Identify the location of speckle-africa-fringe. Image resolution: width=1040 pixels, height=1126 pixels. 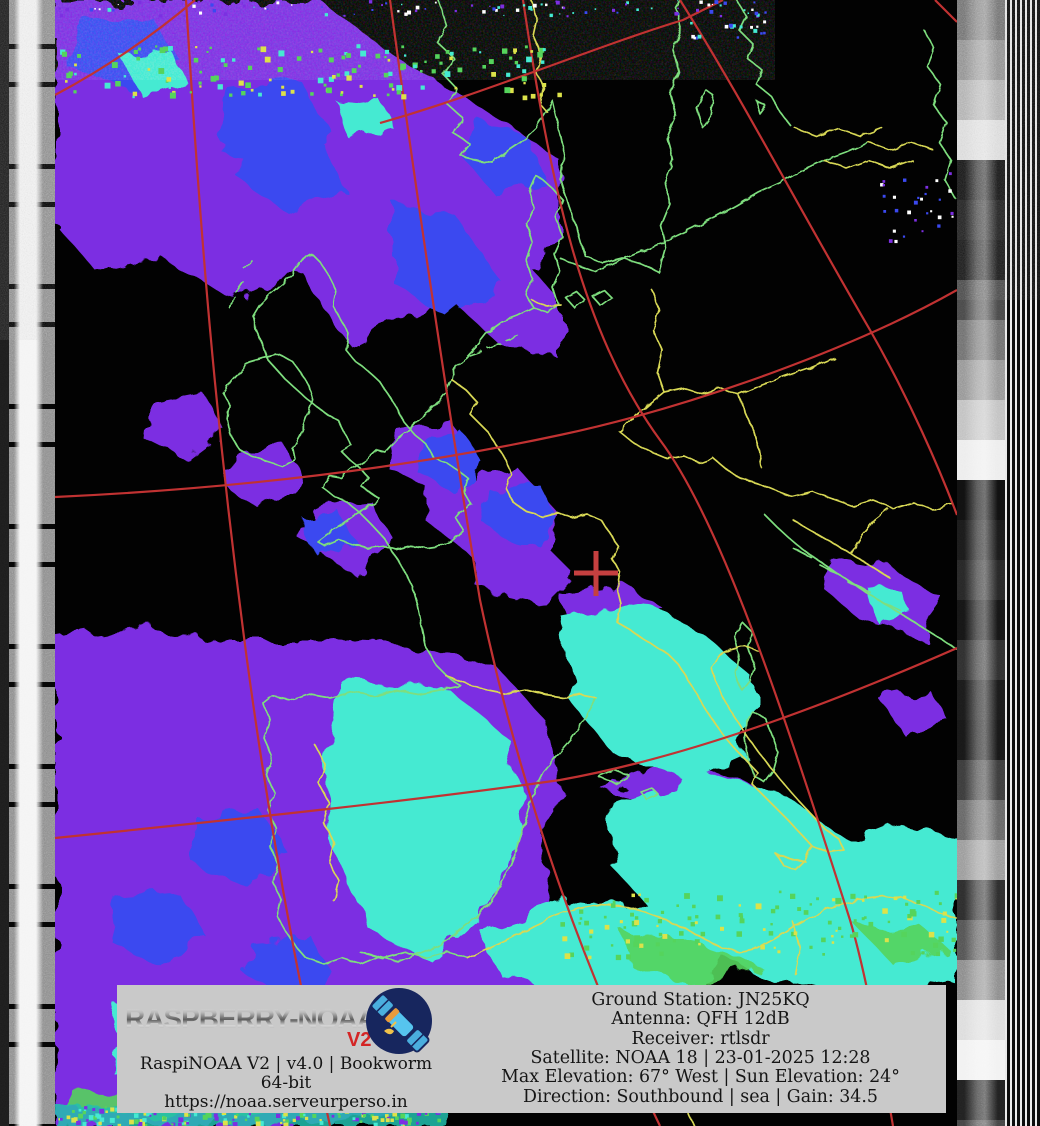
(758, 925).